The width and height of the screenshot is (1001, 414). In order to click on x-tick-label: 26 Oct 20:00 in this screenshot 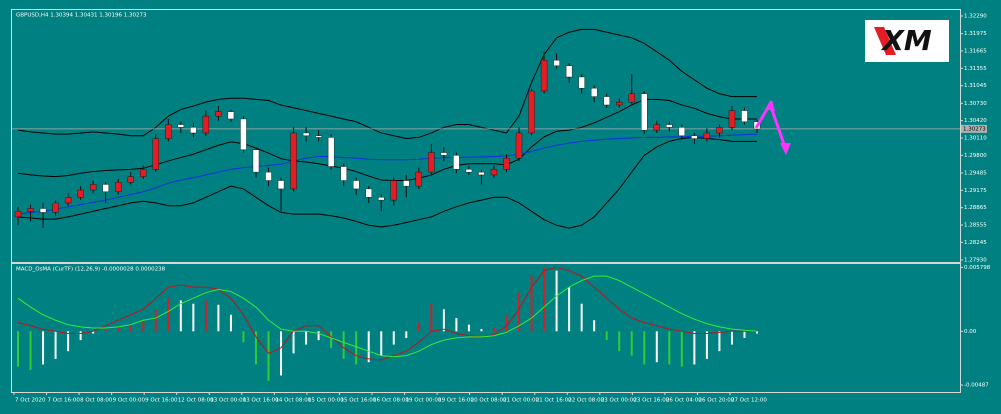, I will do `click(716, 401)`.